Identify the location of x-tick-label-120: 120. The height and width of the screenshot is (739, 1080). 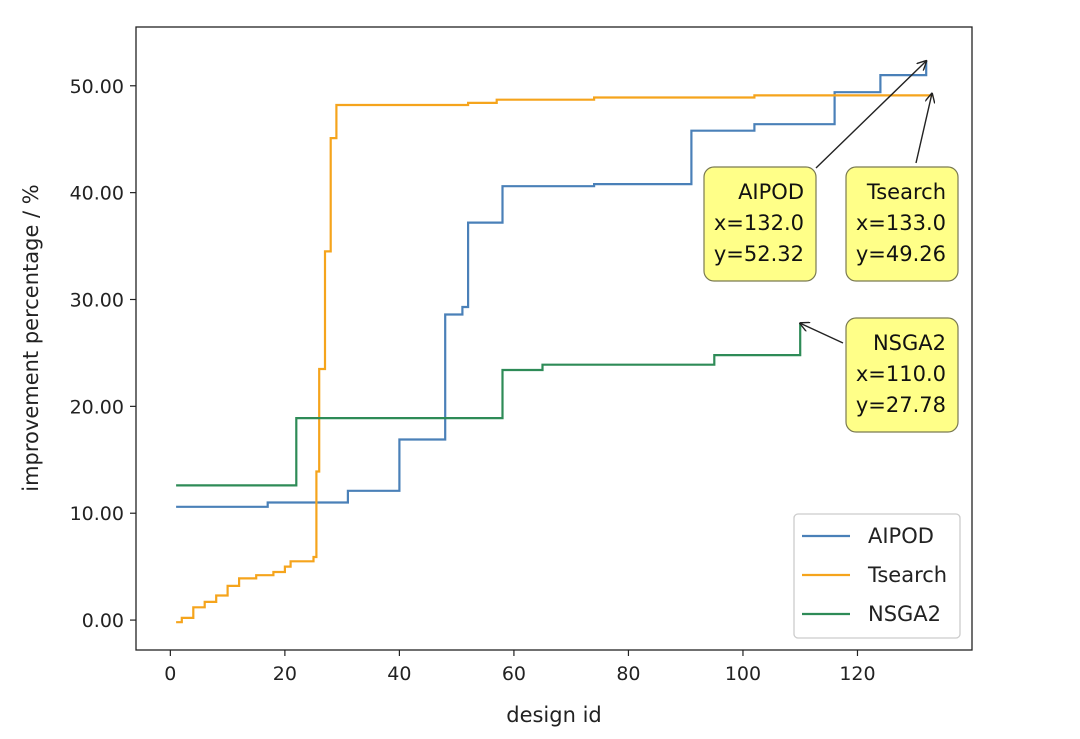
(857, 674).